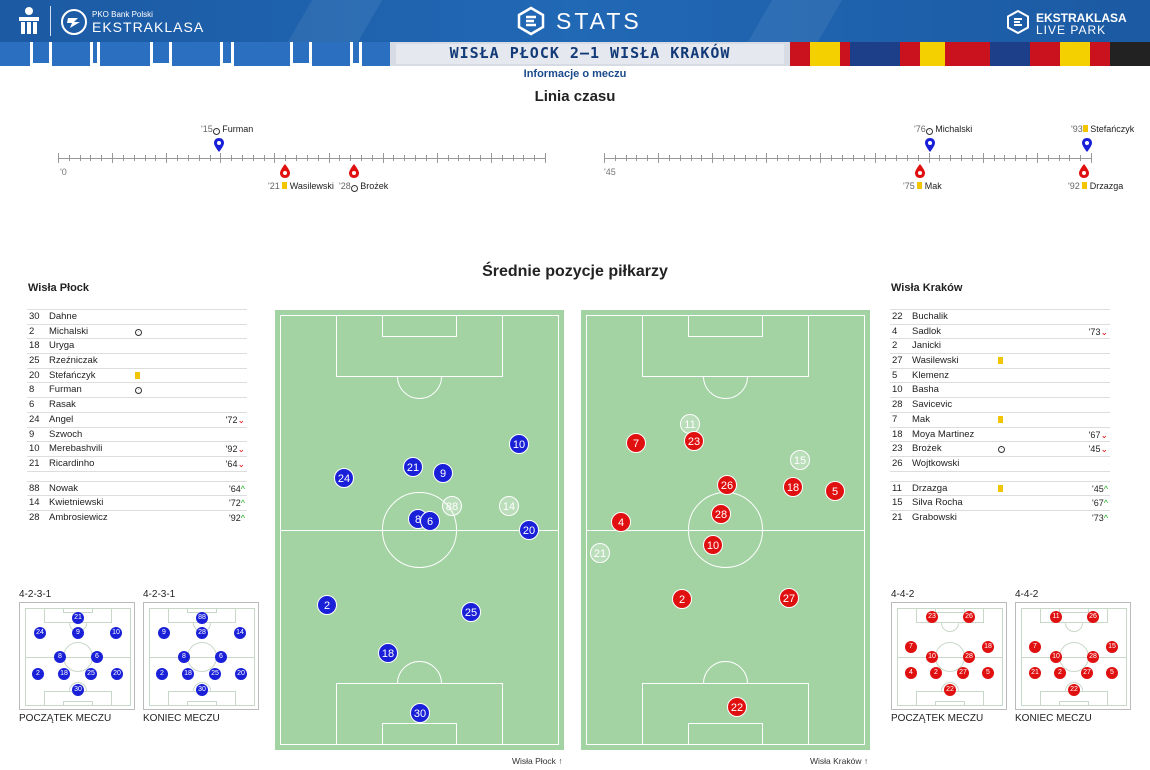 The height and width of the screenshot is (770, 1150). What do you see at coordinates (1098, 435) in the screenshot?
I see `sub-minute: '67⌄` at bounding box center [1098, 435].